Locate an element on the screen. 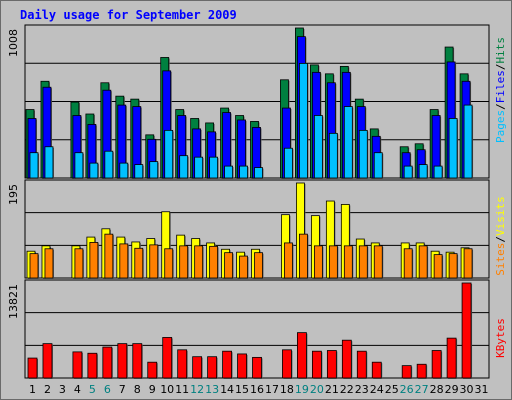 This screenshot has height=400, width=512. legend-kbytes: KBytes is located at coordinates (500, 338).